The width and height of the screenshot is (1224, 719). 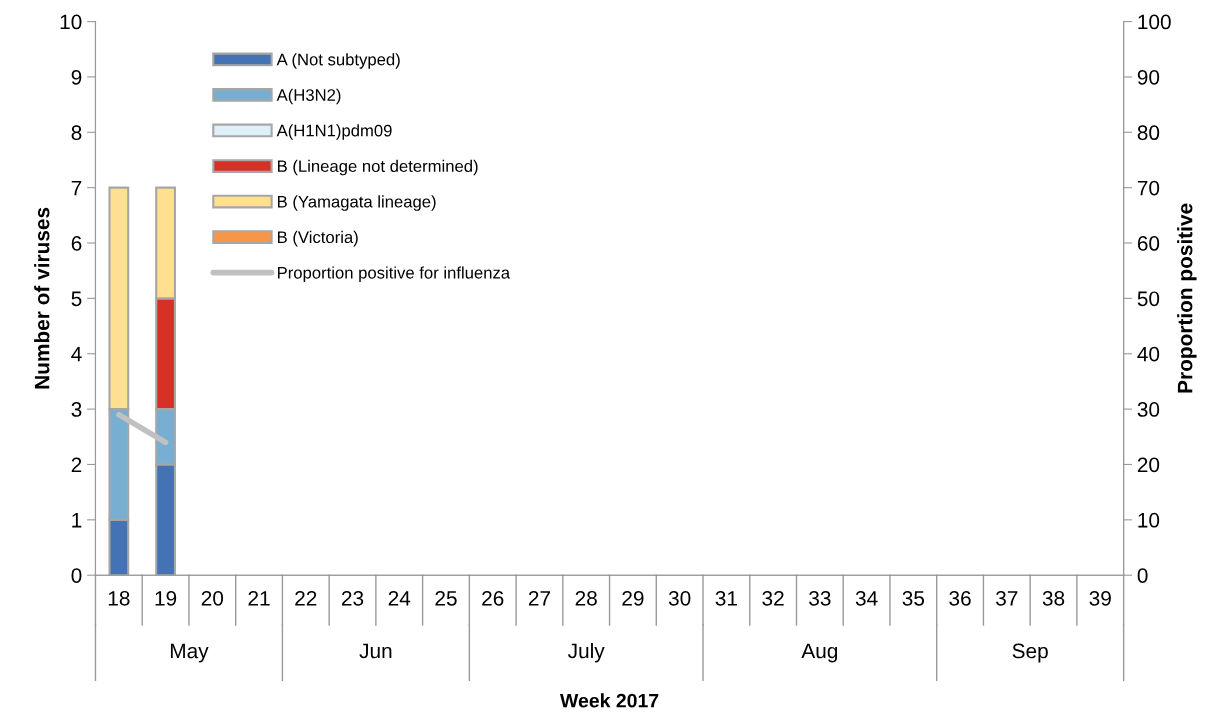 What do you see at coordinates (1142, 575) in the screenshot?
I see `y2-tick-label: 0` at bounding box center [1142, 575].